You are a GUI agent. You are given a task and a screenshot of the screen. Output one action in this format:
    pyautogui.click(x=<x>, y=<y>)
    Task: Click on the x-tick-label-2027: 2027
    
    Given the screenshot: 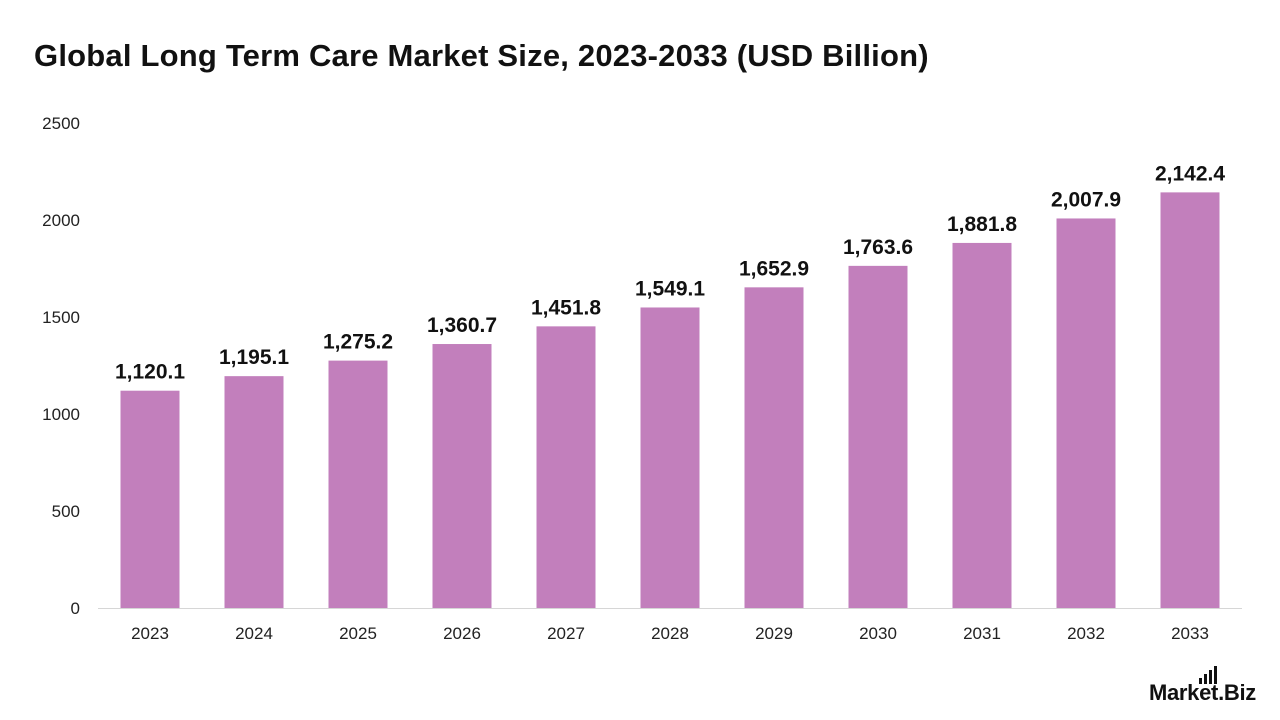 What is the action you would take?
    pyautogui.click(x=566, y=633)
    